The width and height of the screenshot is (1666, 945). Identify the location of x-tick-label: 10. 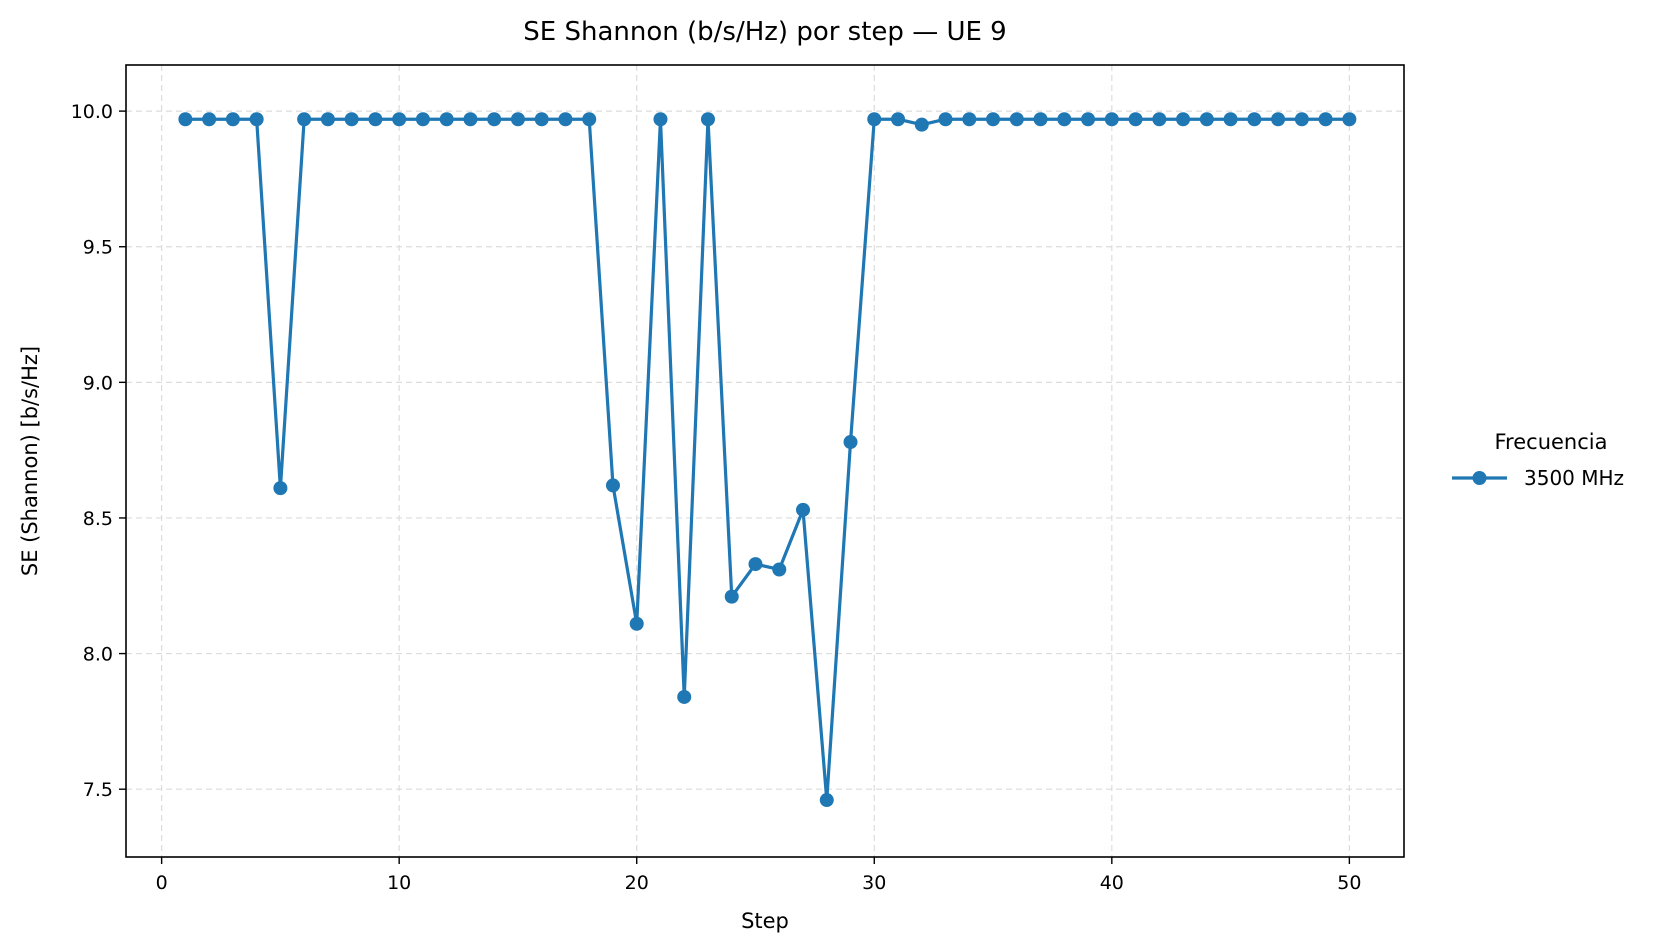
(399, 883).